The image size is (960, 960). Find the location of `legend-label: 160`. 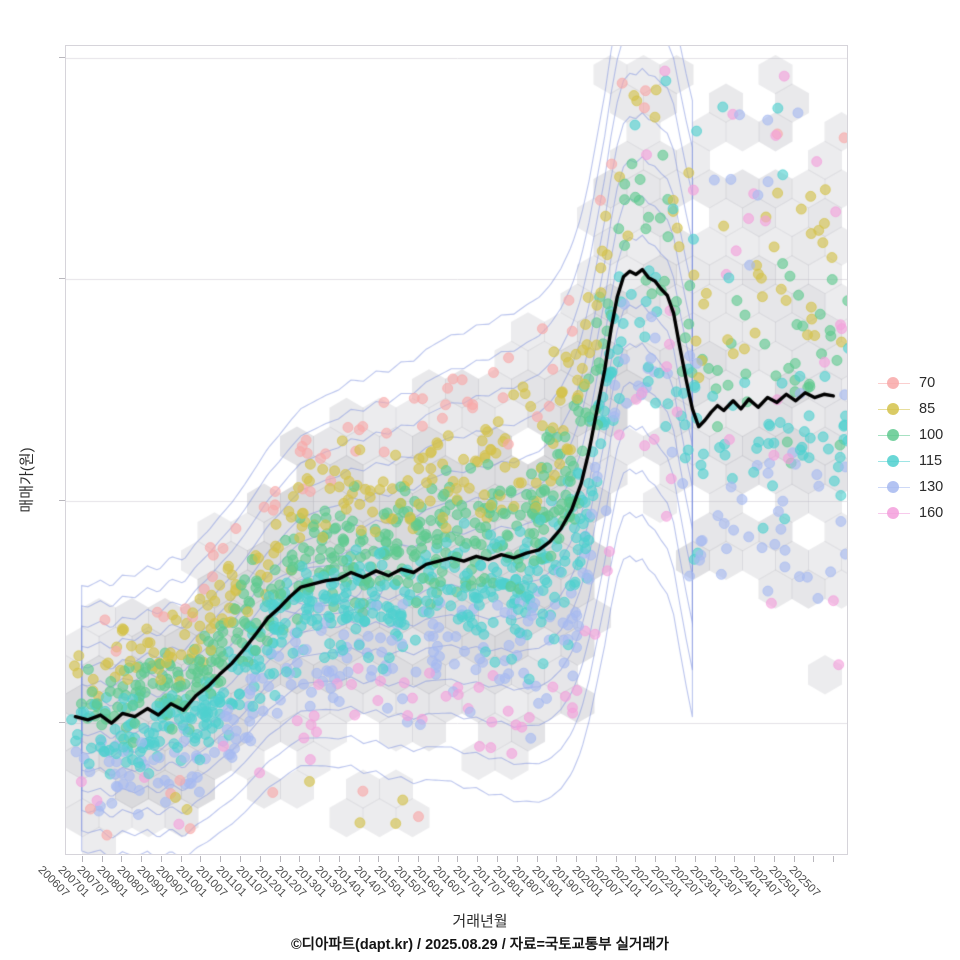

legend-label: 160 is located at coordinates (931, 513).